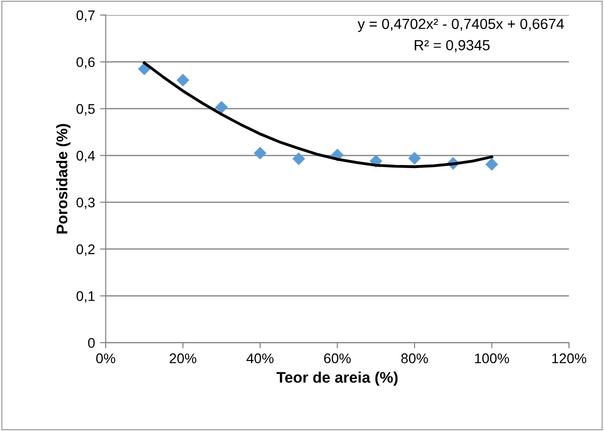 This screenshot has height=431, width=604. I want to click on y-tick-label: 0, so click(91, 343).